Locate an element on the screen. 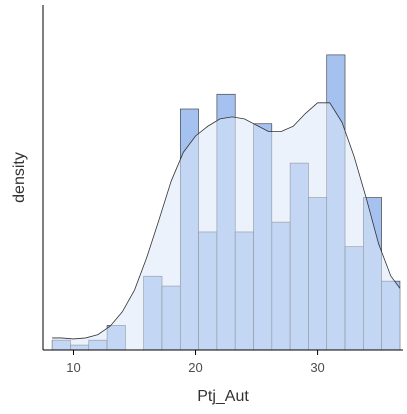  x-axis-title: Ptj_Aut is located at coordinates (223, 396).